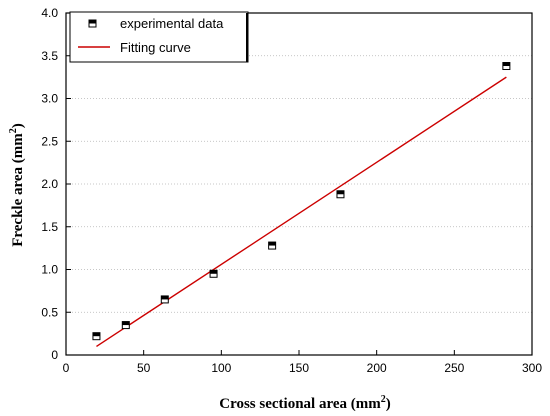 The width and height of the screenshot is (550, 416). What do you see at coordinates (532, 368) in the screenshot?
I see `x-tick-label: 300` at bounding box center [532, 368].